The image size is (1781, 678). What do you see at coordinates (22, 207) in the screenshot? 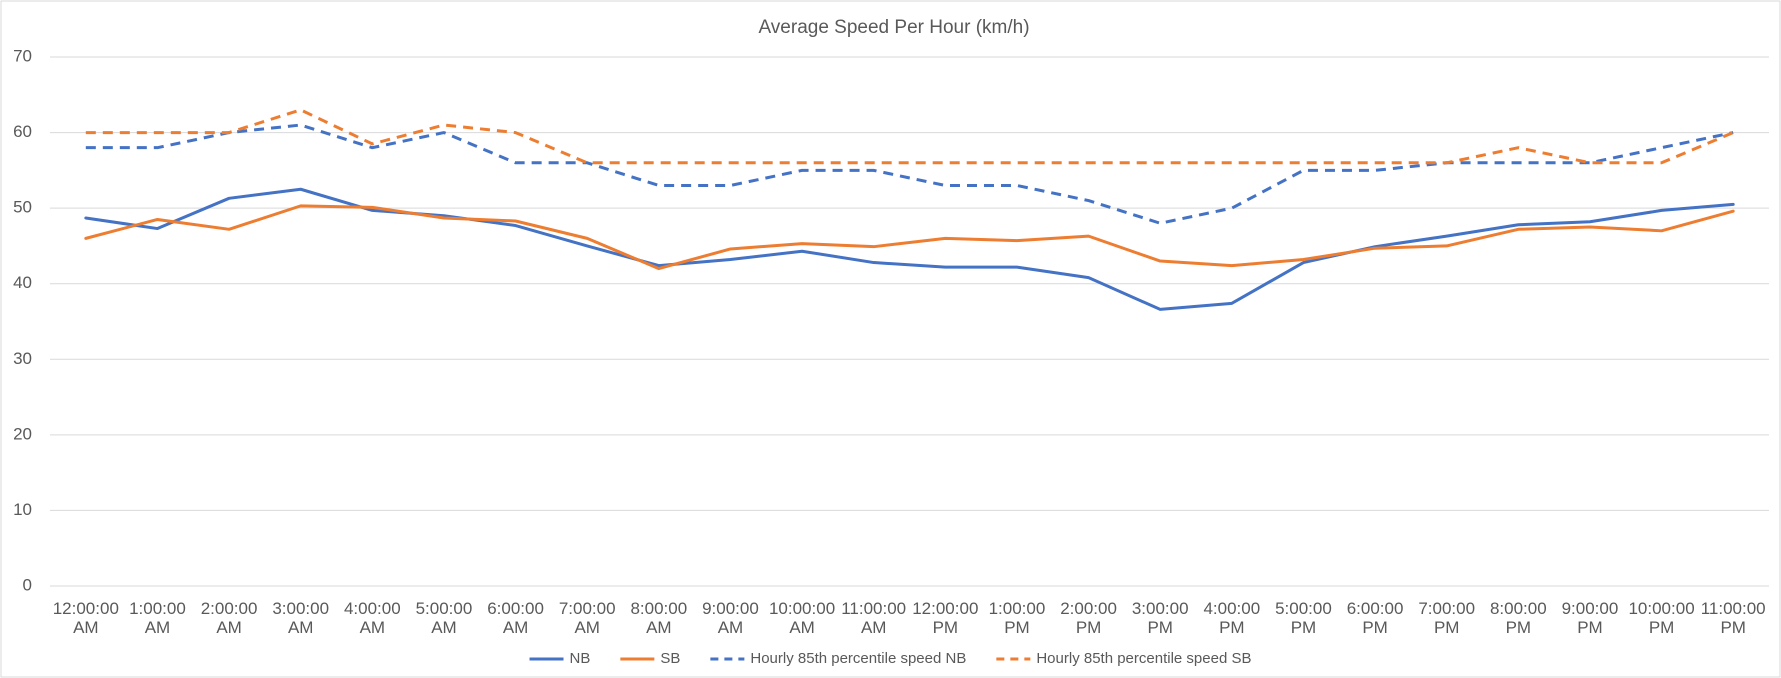
I see `y-tick-label: 50` at bounding box center [22, 207].